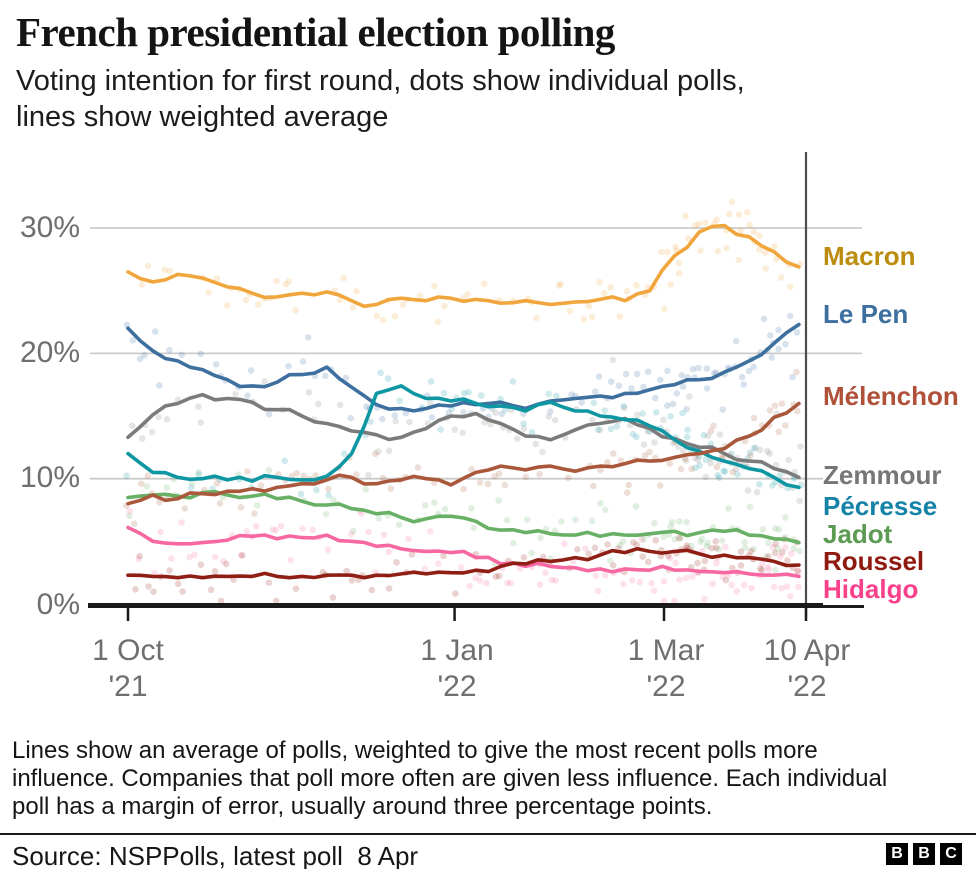 The height and width of the screenshot is (869, 976). What do you see at coordinates (859, 533) in the screenshot?
I see `series-label-jadot: Jadot` at bounding box center [859, 533].